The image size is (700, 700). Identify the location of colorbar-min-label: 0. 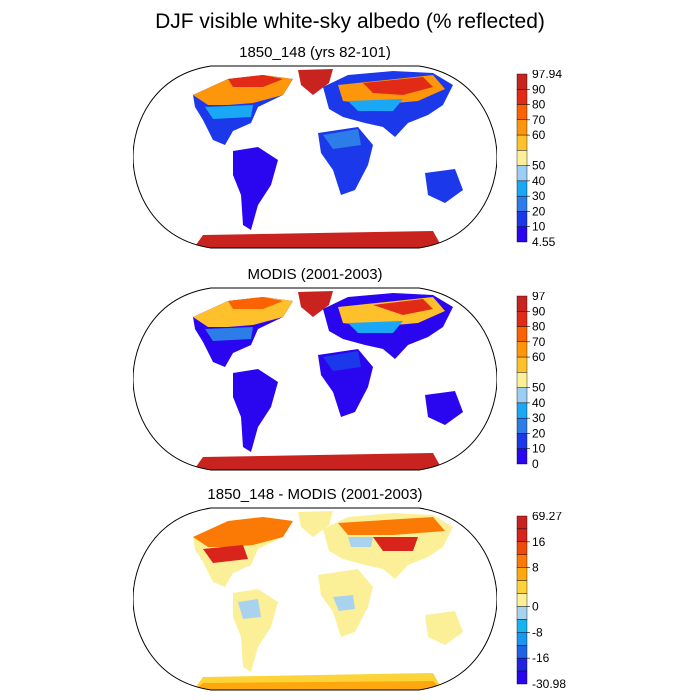
(535, 464).